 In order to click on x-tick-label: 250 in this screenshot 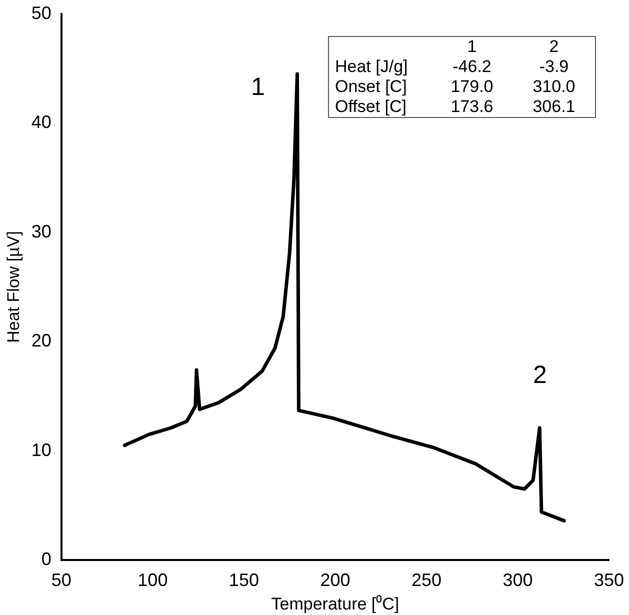, I will do `click(426, 580)`.